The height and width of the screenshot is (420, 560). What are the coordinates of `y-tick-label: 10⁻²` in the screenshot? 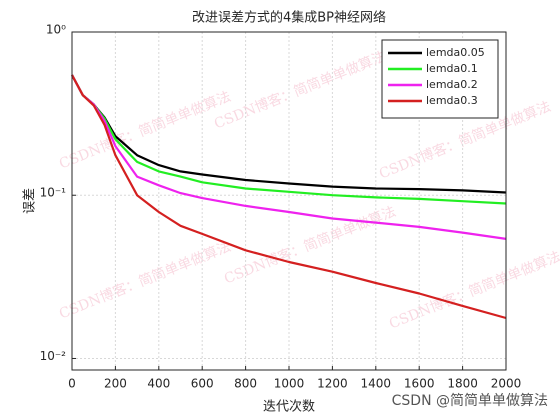 It's located at (53, 356).